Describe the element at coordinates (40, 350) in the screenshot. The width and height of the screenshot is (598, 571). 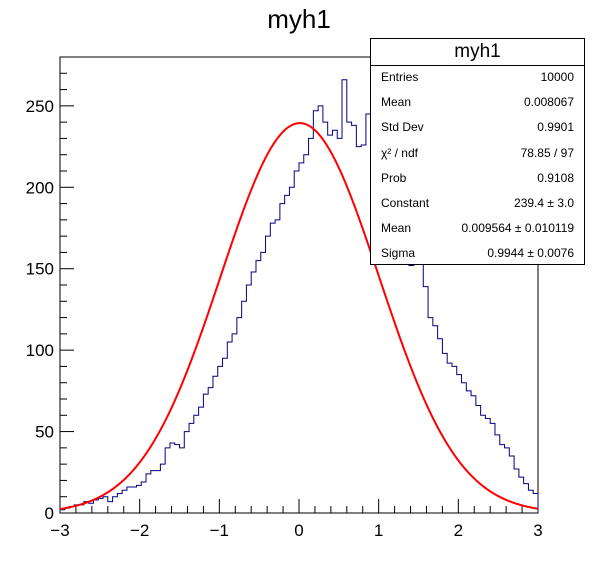
I see `y-tick-label: 100` at that location.